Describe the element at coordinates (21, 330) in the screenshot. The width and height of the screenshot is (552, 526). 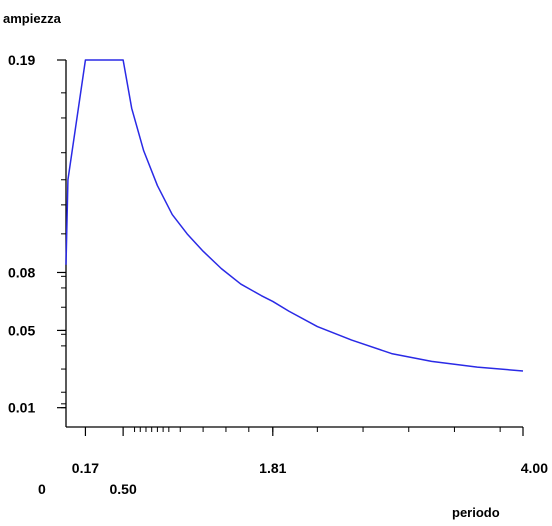
I see `y-tick-label: 0.05` at that location.